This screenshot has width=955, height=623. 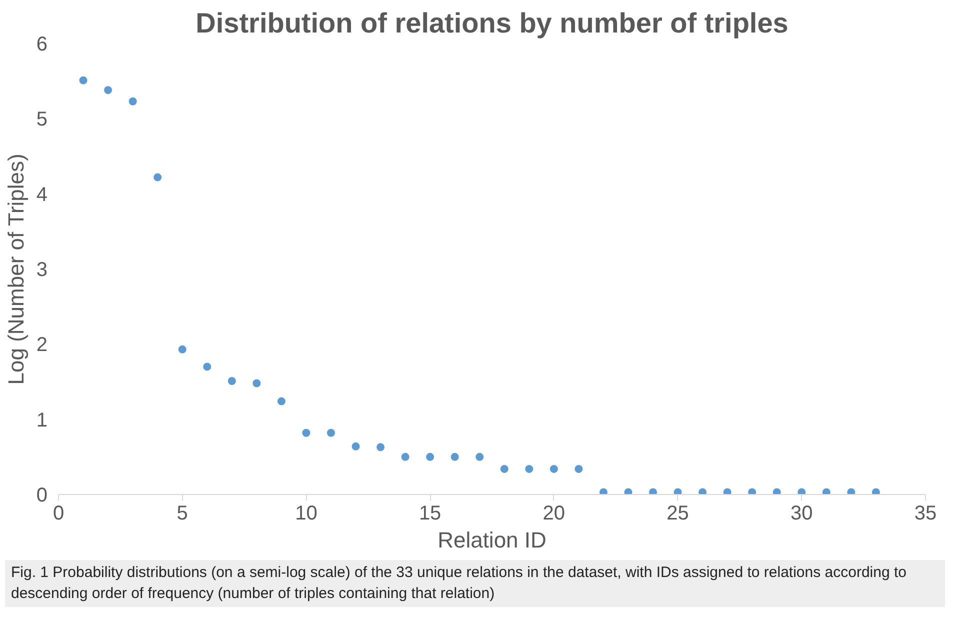 I want to click on y-tick-label: 2, so click(x=42, y=345).